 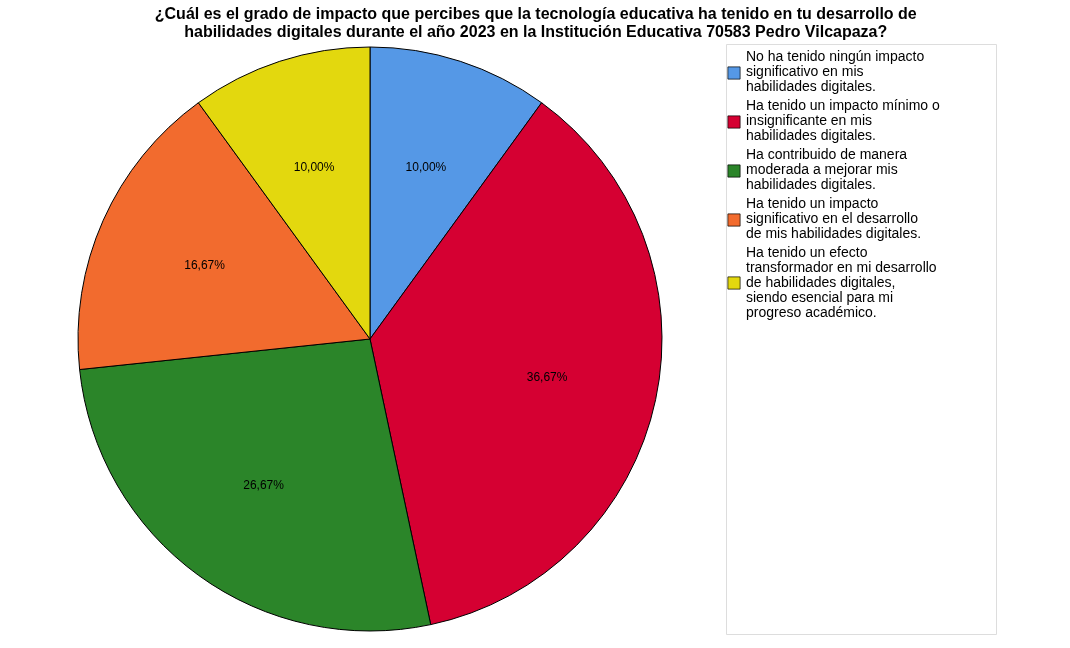 I want to click on legend-label: Ha contribuido de manera moderada a mejorar mis habilidades digitales., so click(x=827, y=169).